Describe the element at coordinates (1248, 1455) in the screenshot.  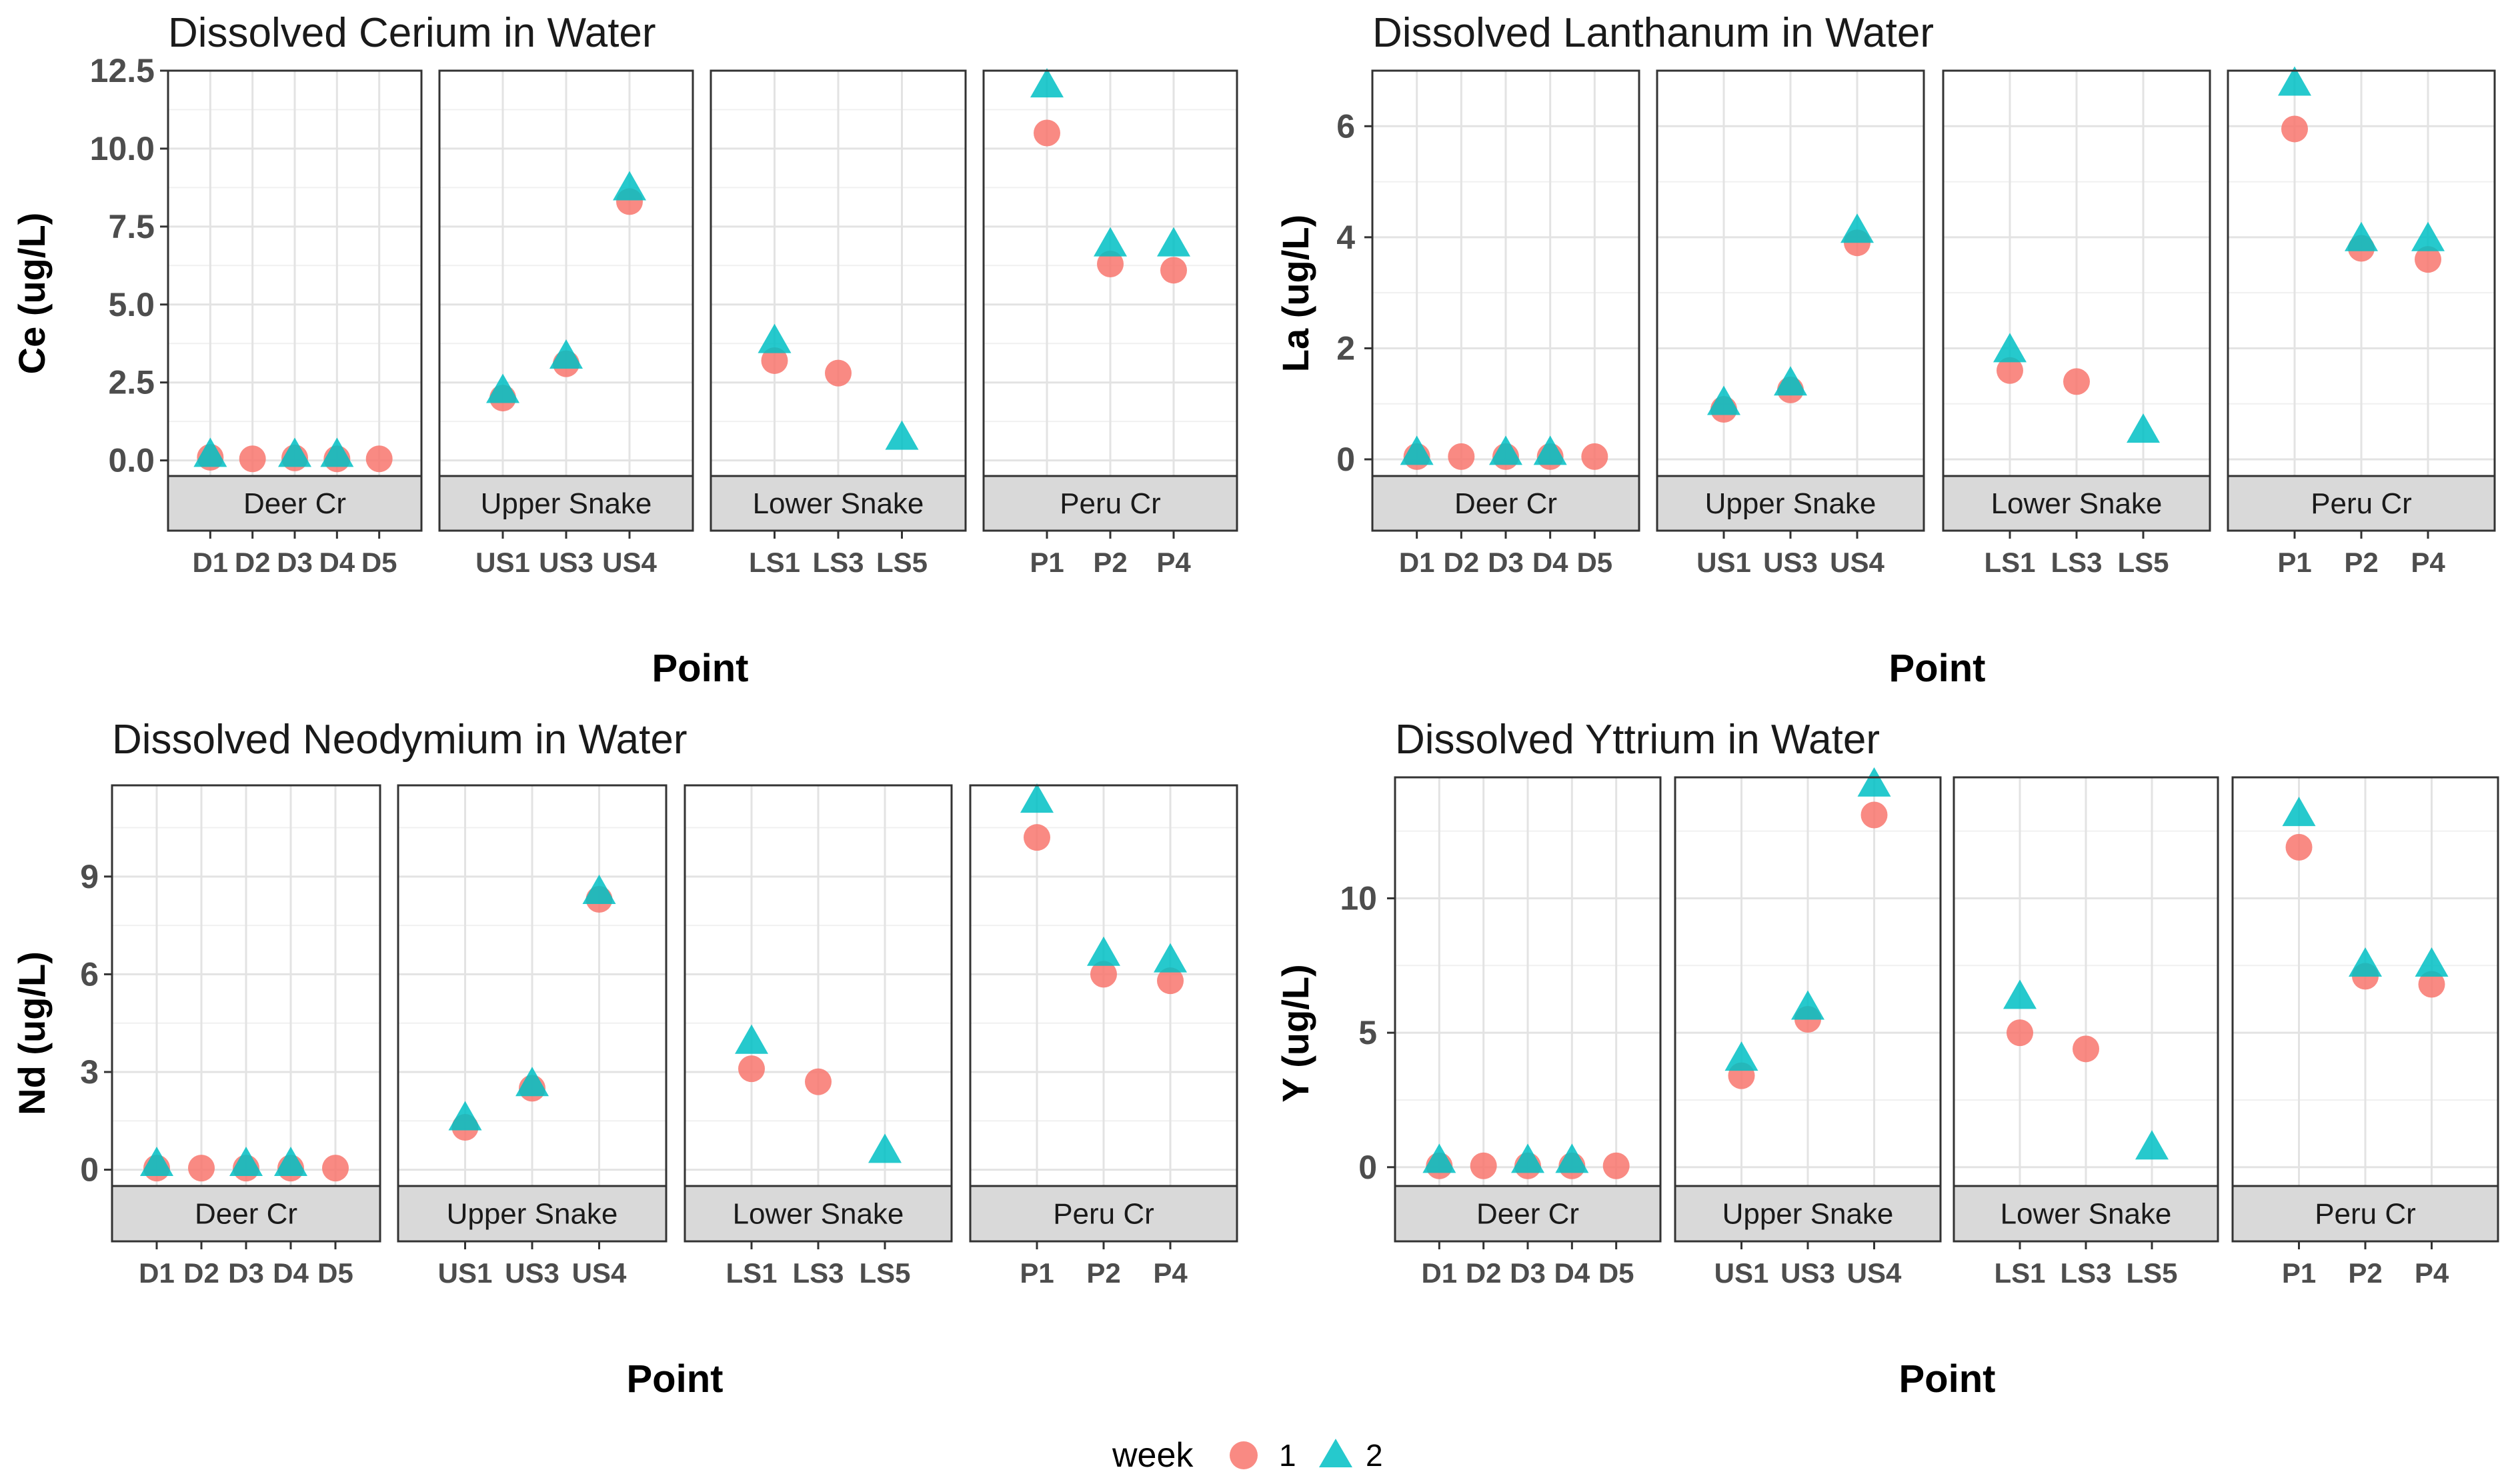
I see `legend: week 1 2` at that location.